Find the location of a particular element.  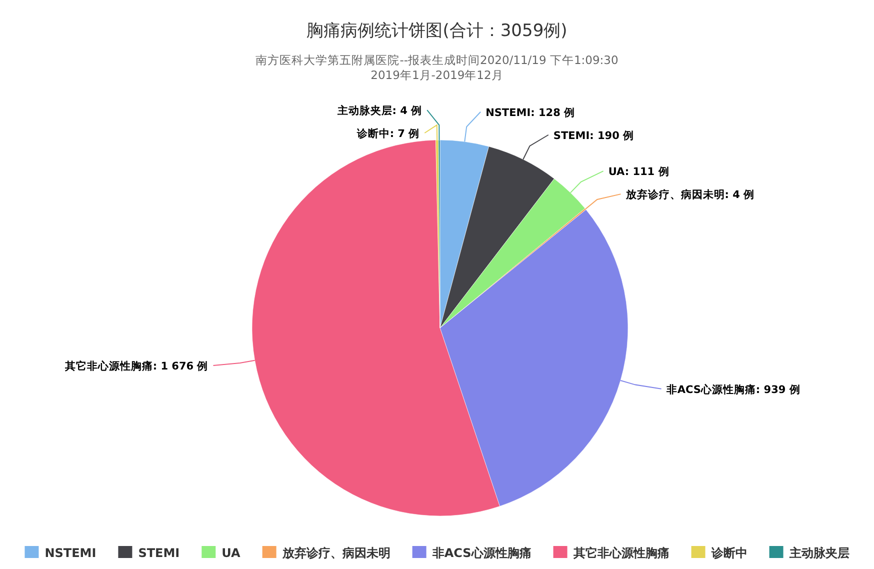

legend-label: 诊断中 is located at coordinates (729, 553).